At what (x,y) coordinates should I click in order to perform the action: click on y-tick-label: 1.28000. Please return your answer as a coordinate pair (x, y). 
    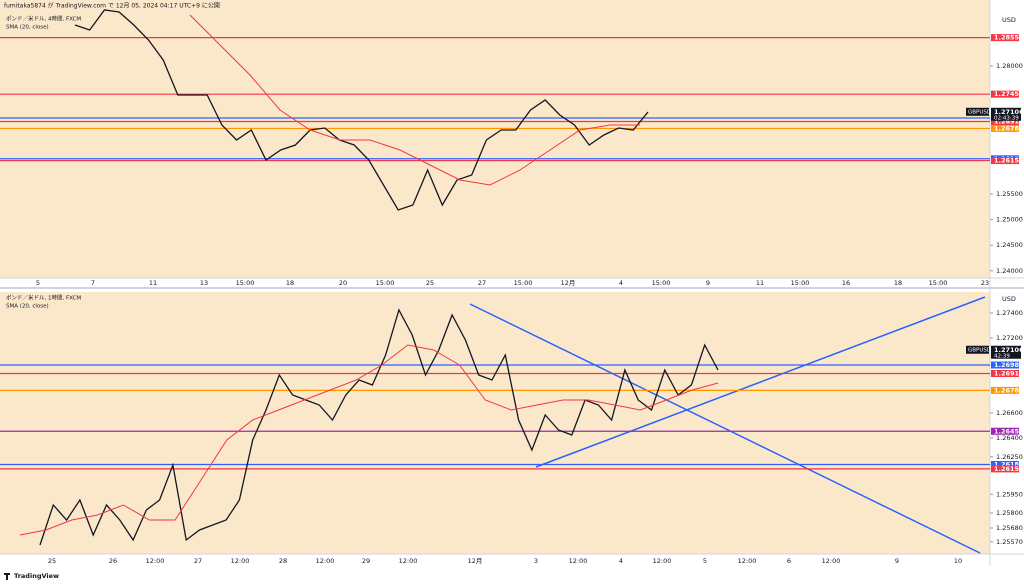
    Looking at the image, I should click on (1009, 66).